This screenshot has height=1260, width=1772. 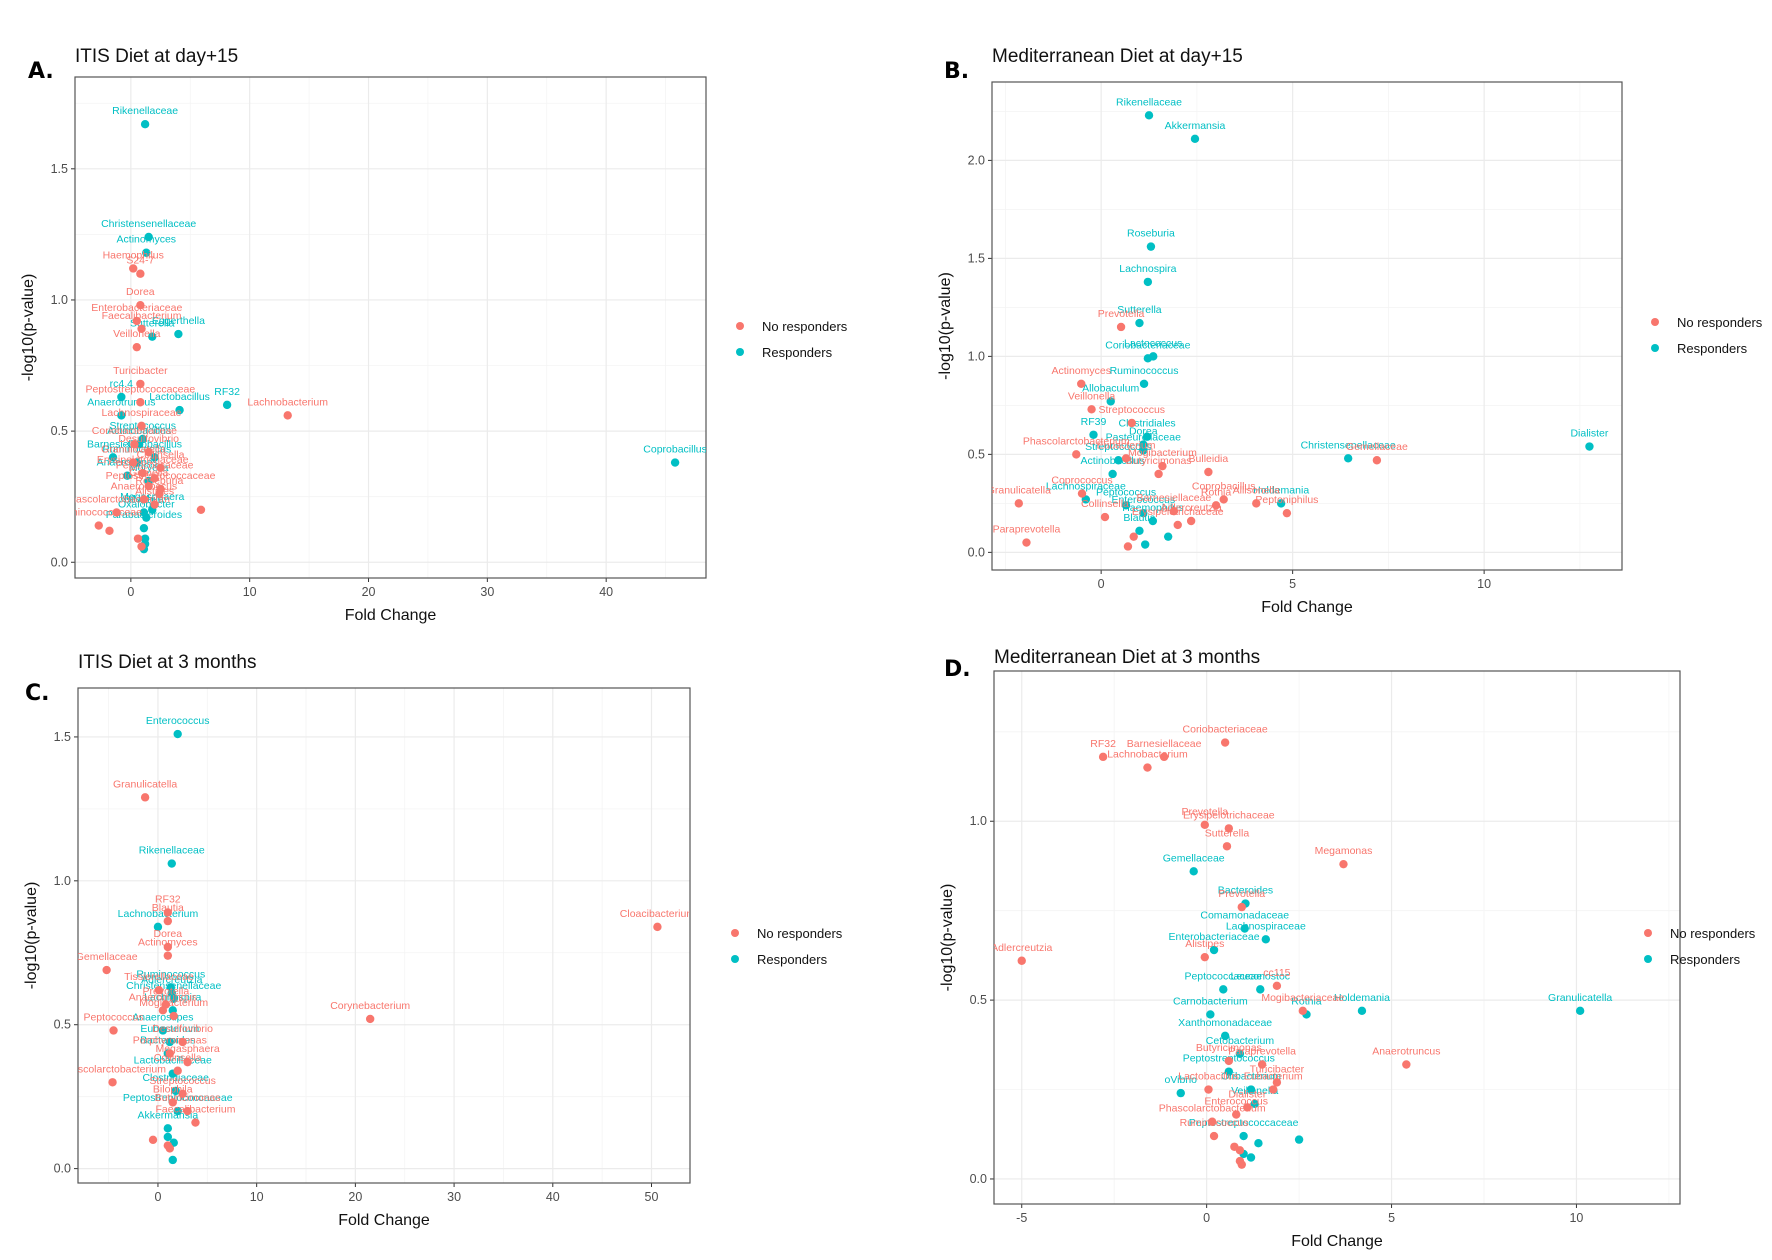 I want to click on point-label: Christensenellaceae, so click(x=1348, y=445).